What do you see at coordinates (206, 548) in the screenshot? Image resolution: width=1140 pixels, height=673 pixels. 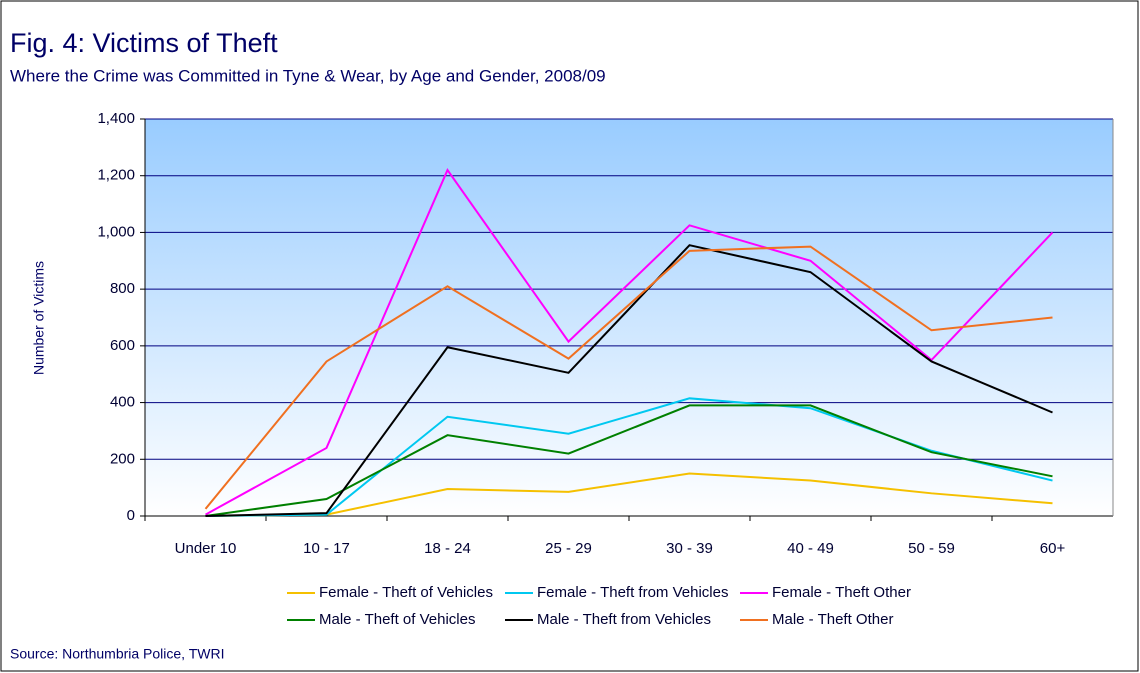 I see `x-tick-label: Under 10` at bounding box center [206, 548].